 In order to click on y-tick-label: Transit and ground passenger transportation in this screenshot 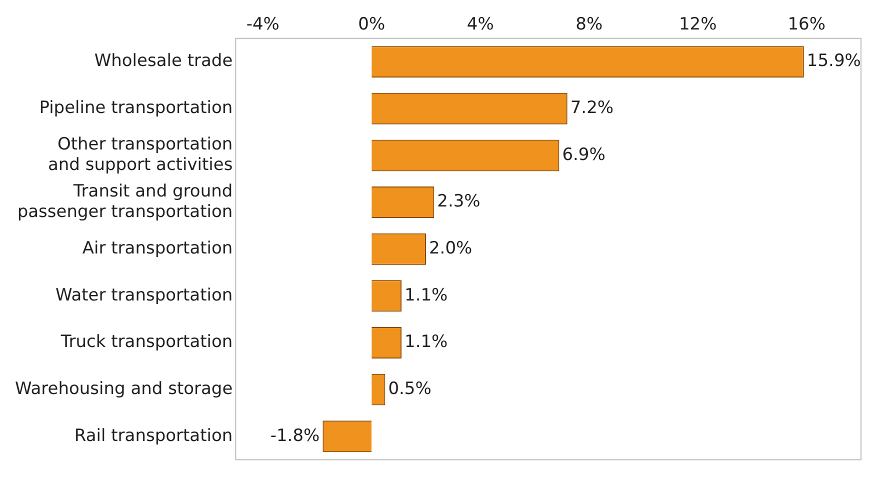, I will do `click(125, 202)`.